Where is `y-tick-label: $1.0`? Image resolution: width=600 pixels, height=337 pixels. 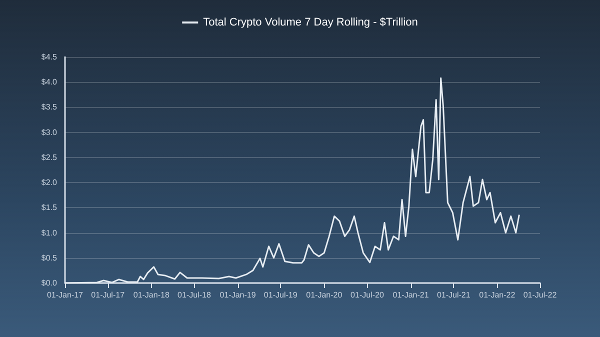
y-tick-label: $1.0 is located at coordinates (49, 233).